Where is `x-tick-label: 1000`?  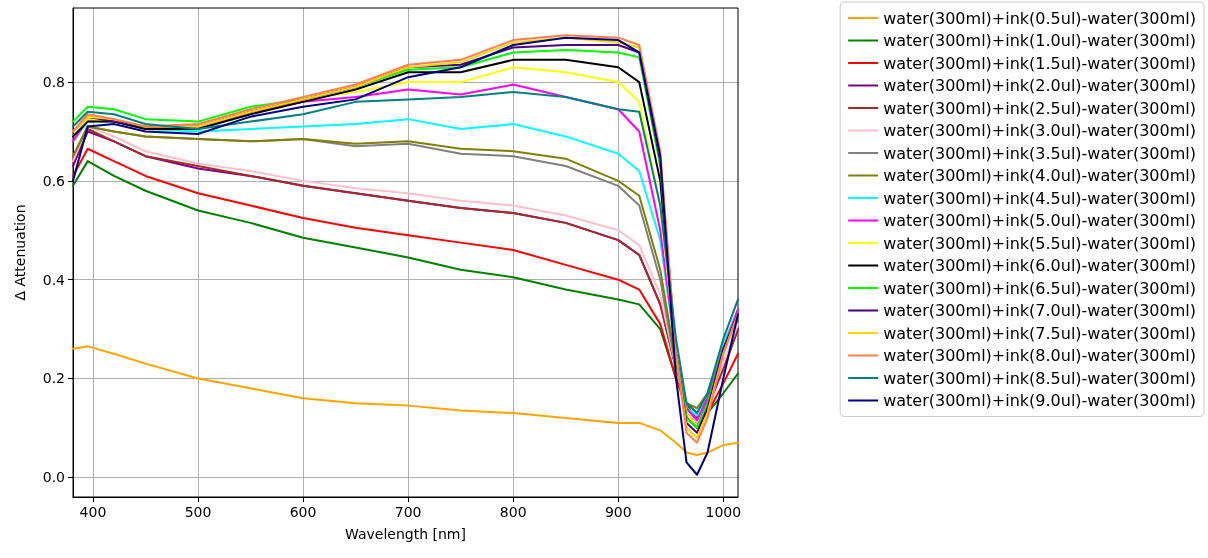 x-tick-label: 1000 is located at coordinates (723, 512).